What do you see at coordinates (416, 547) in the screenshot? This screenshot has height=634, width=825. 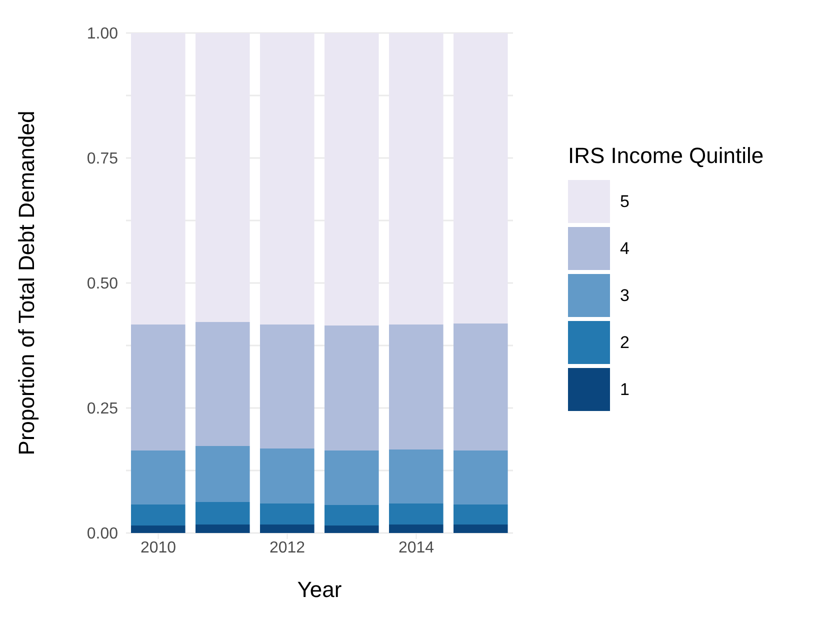 I see `x-tick-label: 2014` at bounding box center [416, 547].